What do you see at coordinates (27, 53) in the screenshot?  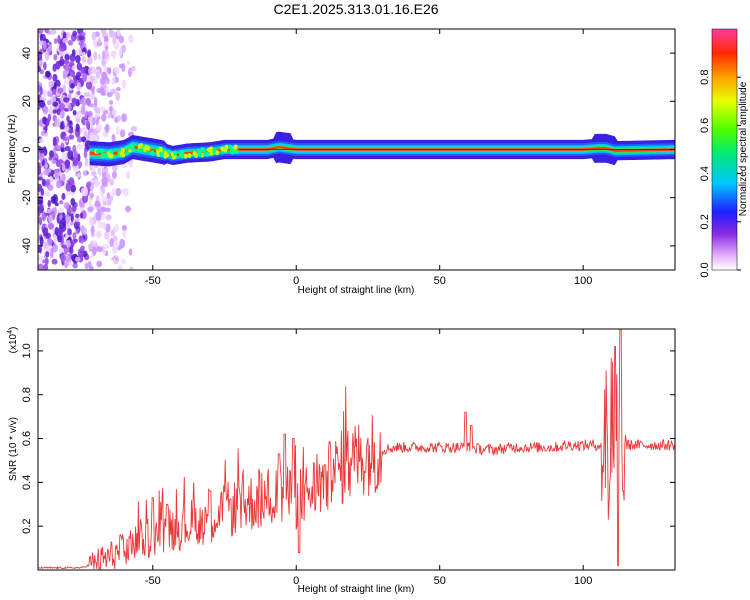 I see `y-tick-label: 40` at bounding box center [27, 53].